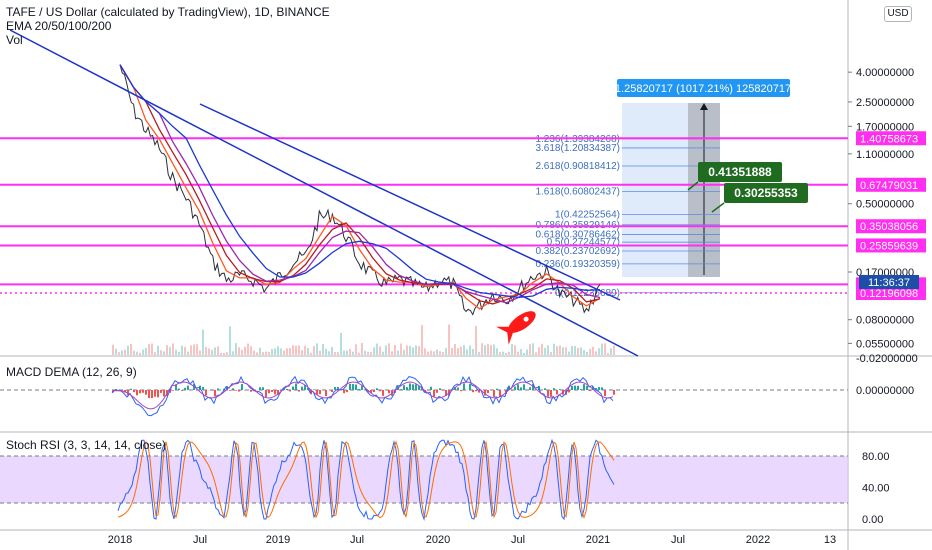 This screenshot has height=550, width=932. I want to click on ema-label: EMA 20/50/100/200, so click(59, 26).